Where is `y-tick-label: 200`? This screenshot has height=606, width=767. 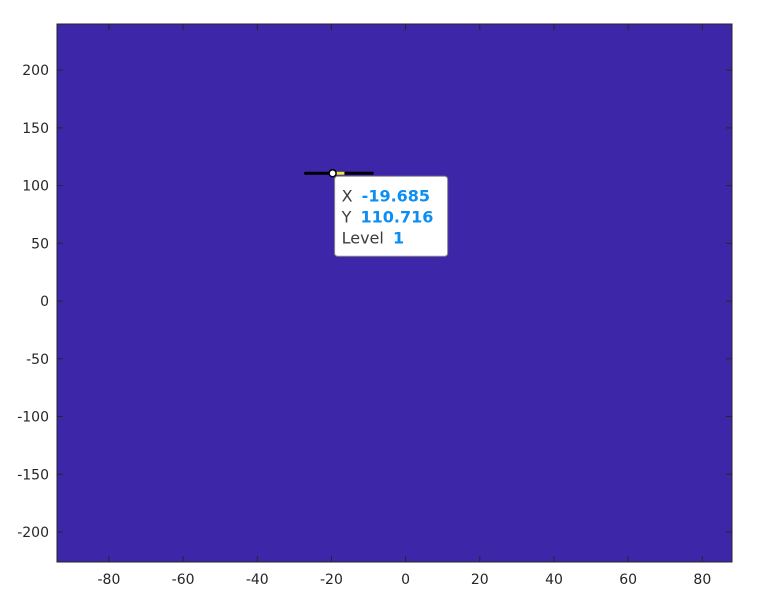 y-tick-label: 200 is located at coordinates (35, 71).